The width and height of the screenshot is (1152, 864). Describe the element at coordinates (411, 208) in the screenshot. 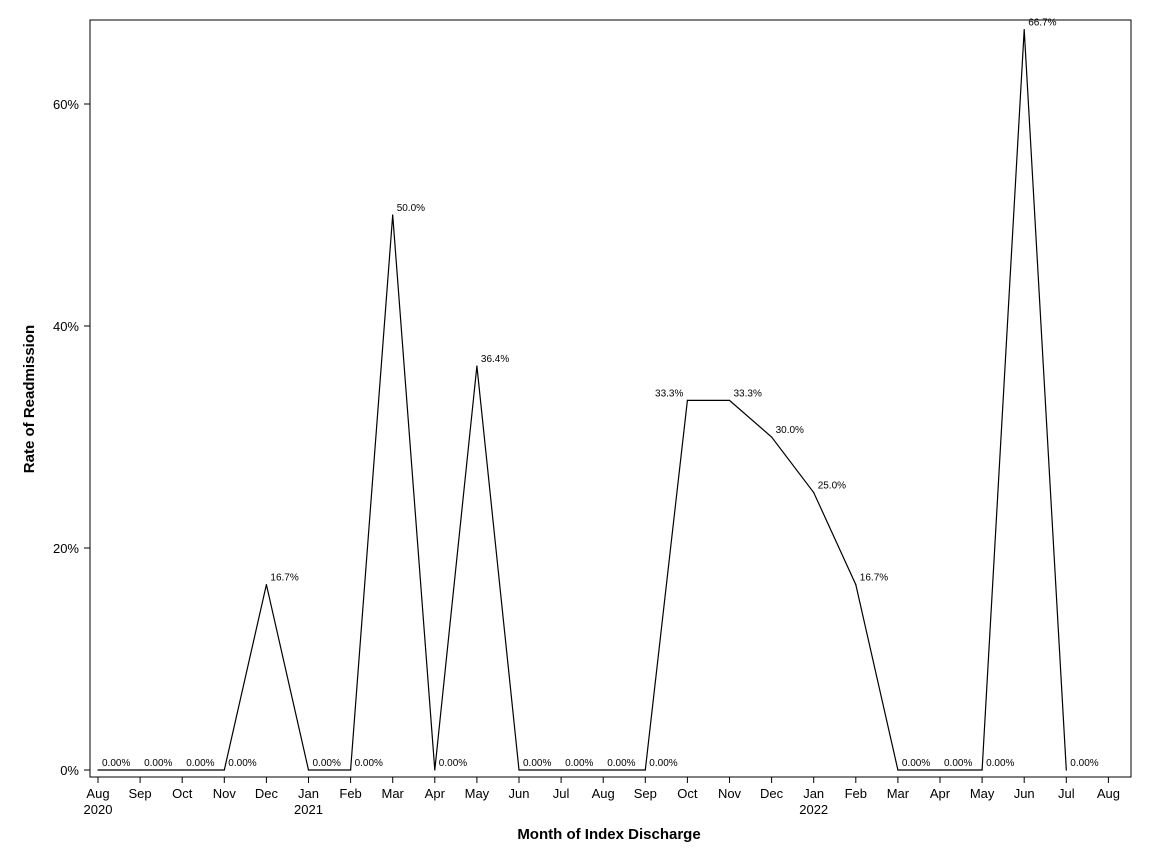

I see `data-label: 50.0%` at that location.